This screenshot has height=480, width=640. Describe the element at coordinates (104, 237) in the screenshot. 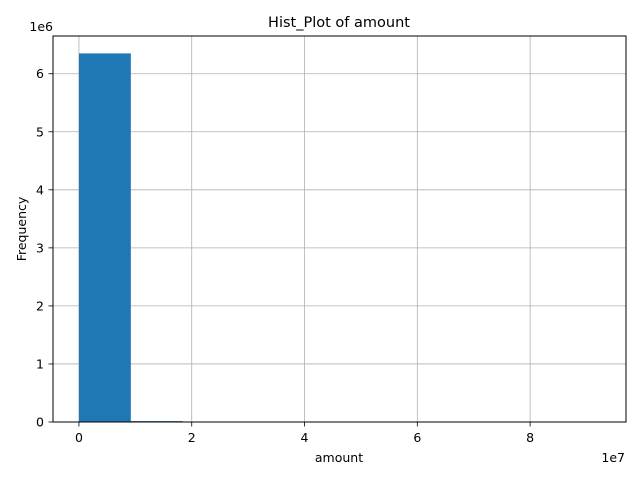

I see `histogram-bar` at that location.